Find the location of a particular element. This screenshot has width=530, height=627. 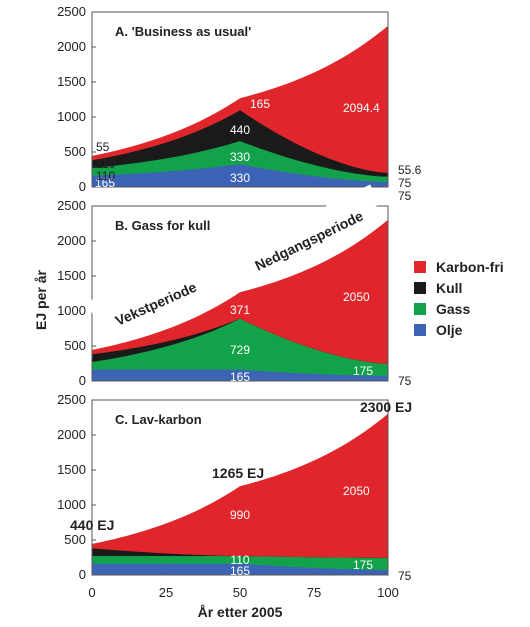

x-axis-title: År etter 2005 is located at coordinates (240, 612).